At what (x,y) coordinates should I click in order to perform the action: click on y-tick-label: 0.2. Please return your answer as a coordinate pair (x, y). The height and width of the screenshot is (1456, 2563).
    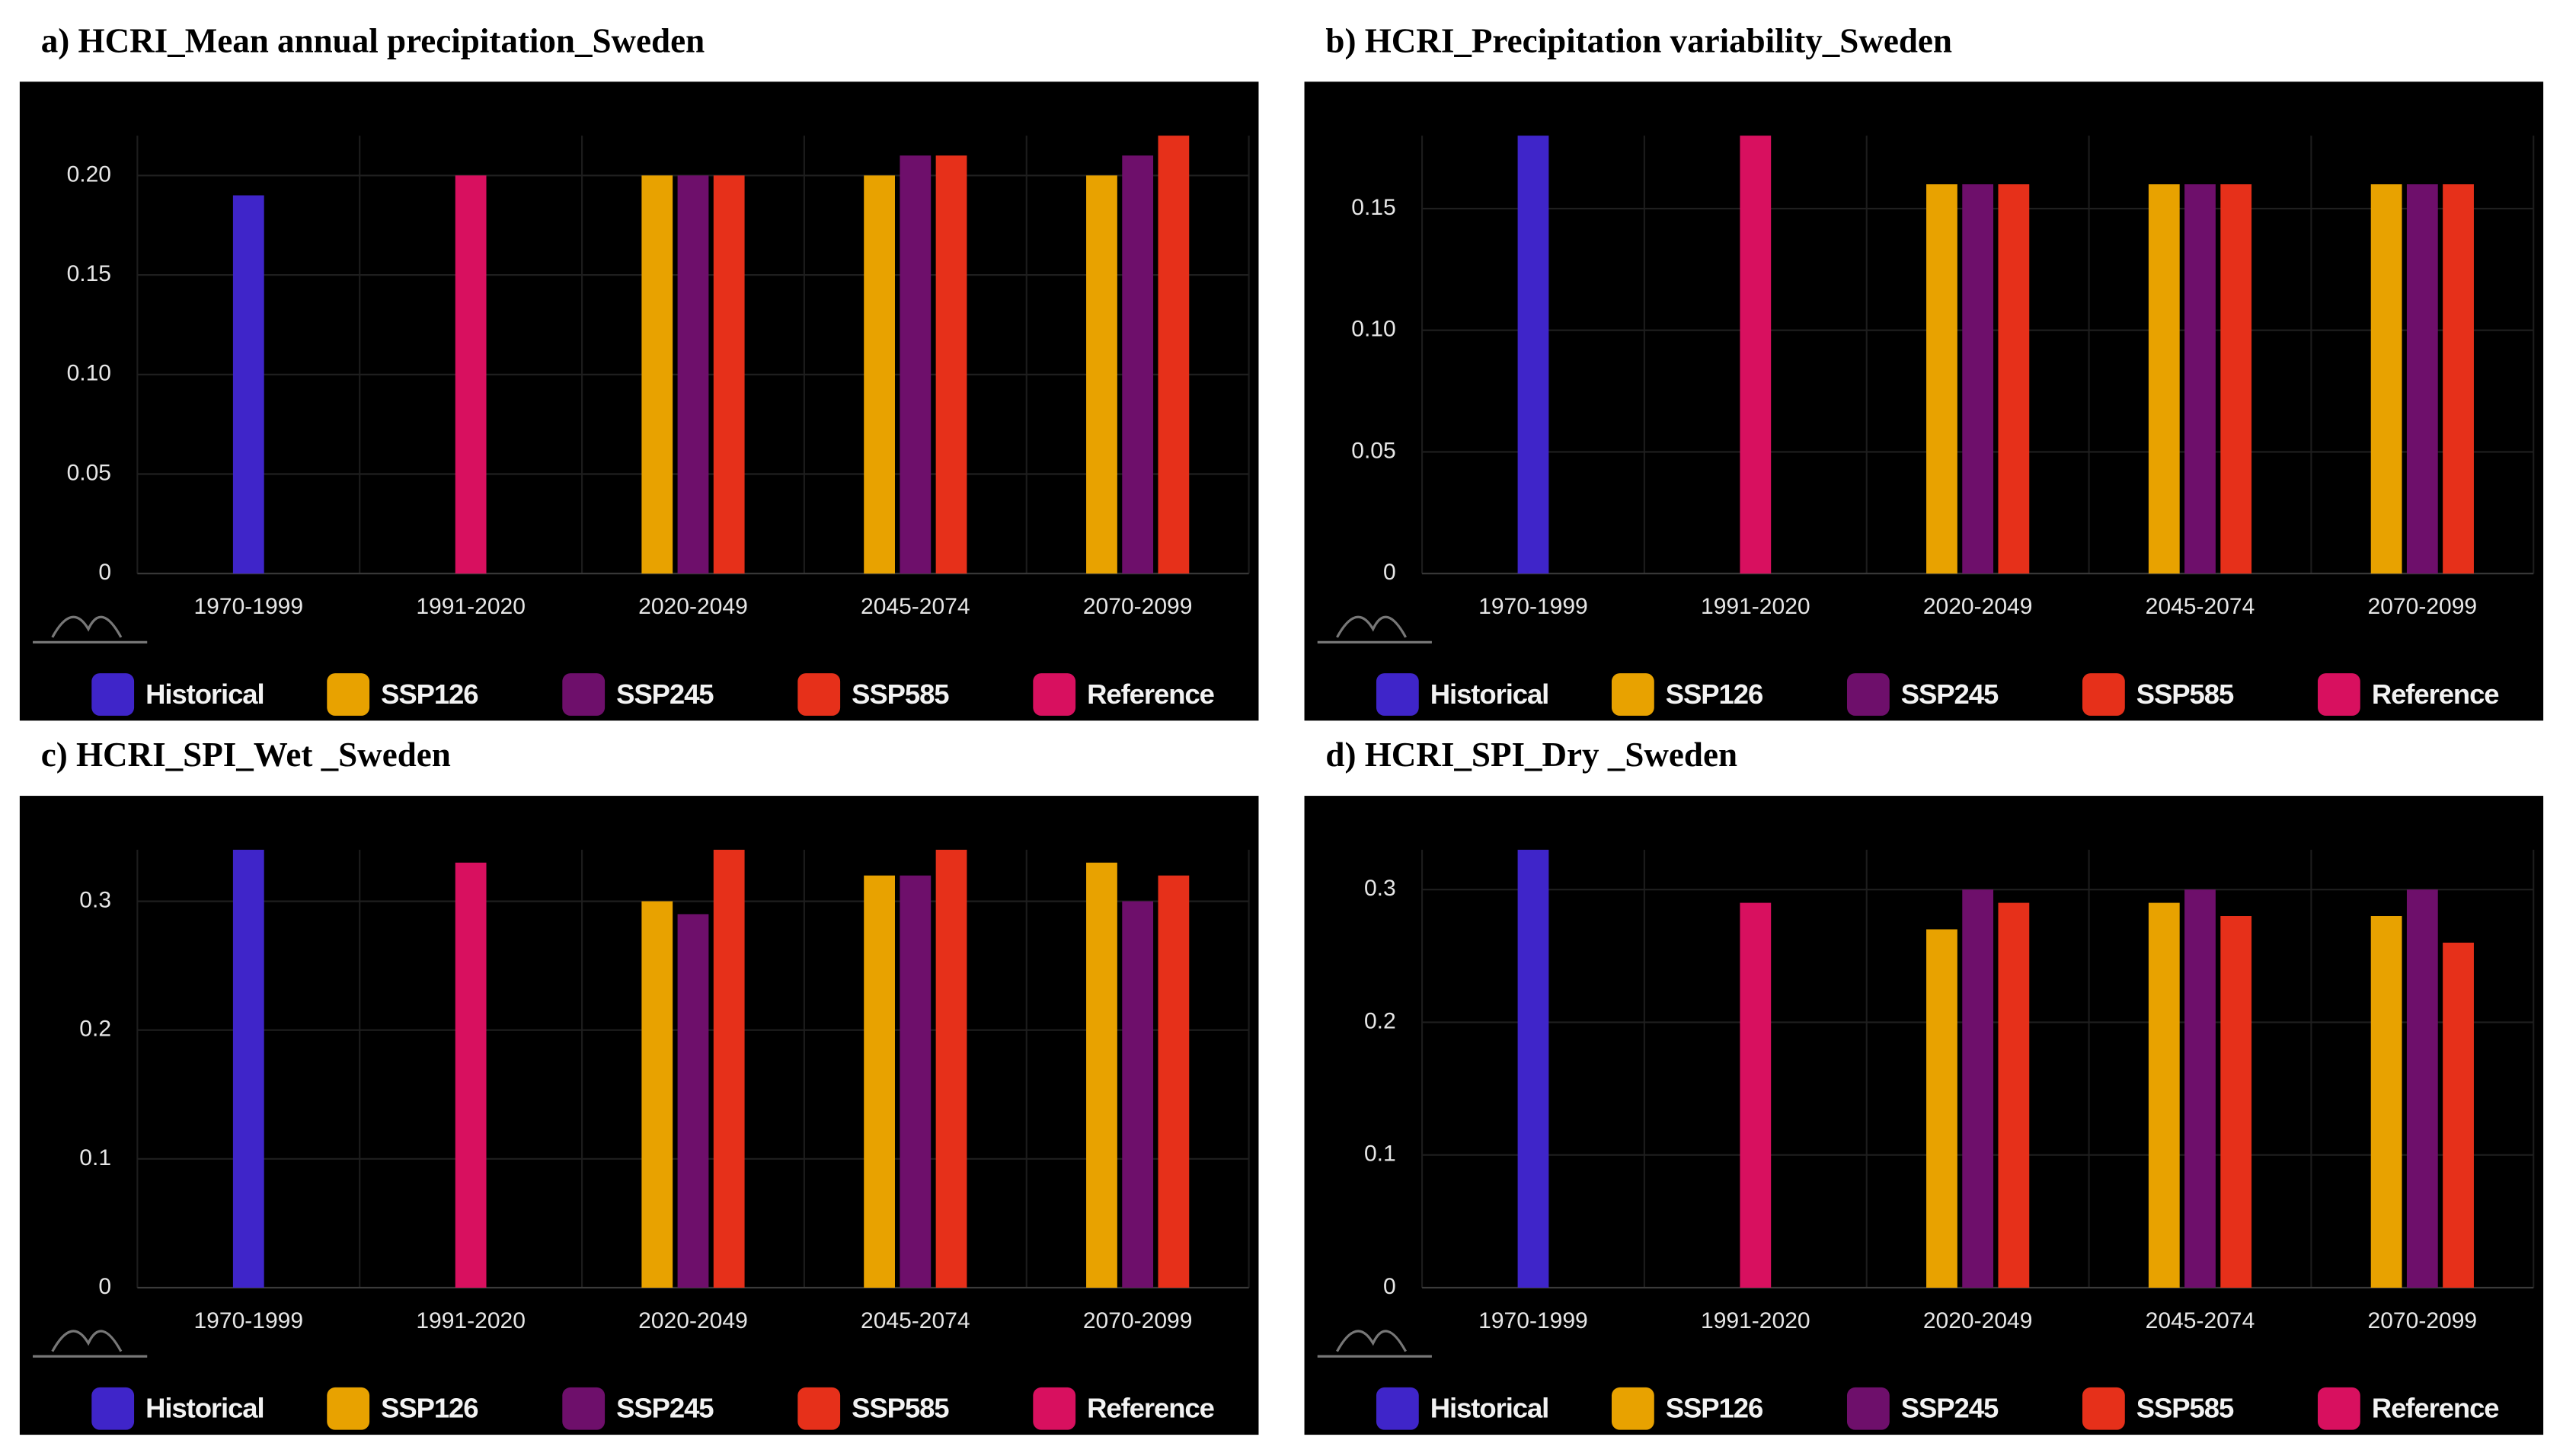
    Looking at the image, I should click on (95, 1029).